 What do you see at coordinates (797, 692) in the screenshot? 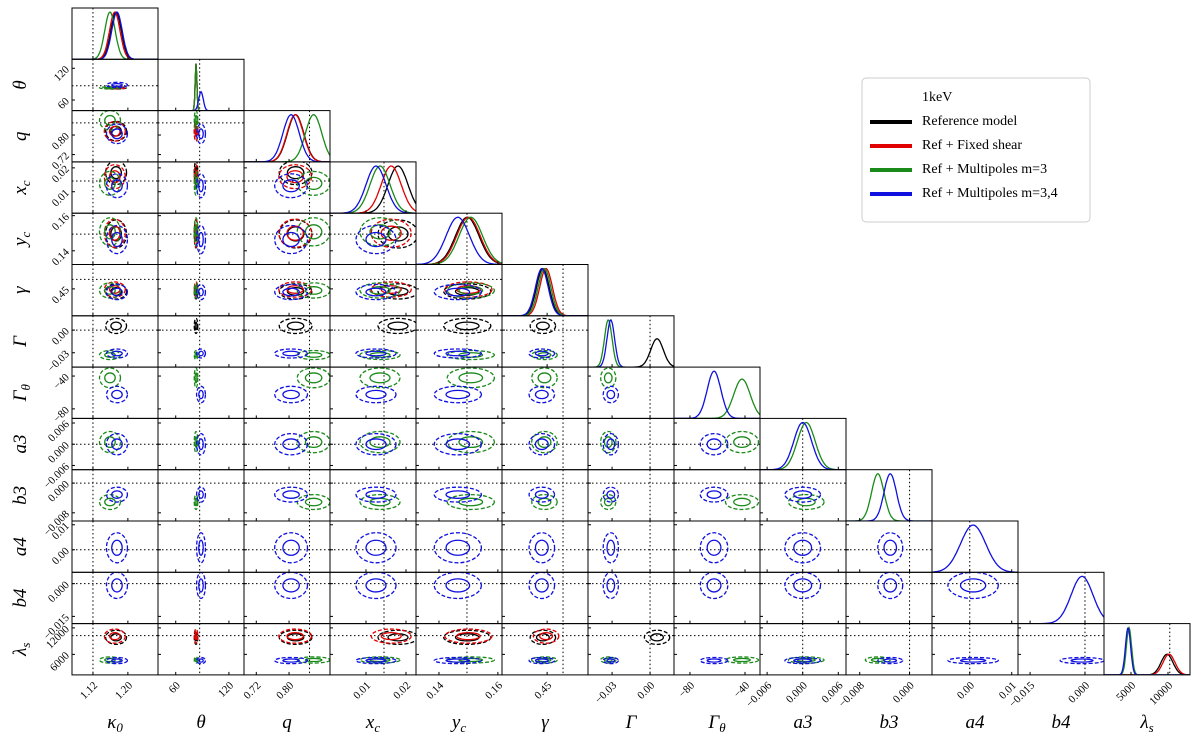
I see `x-tick-label: 0.000` at bounding box center [797, 692].